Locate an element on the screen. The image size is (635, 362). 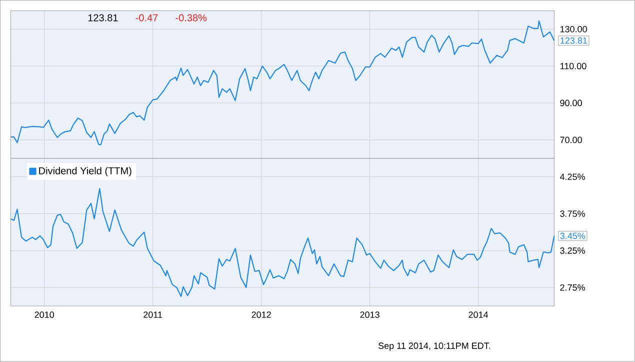
x-tick-label: 2014 is located at coordinates (478, 315).